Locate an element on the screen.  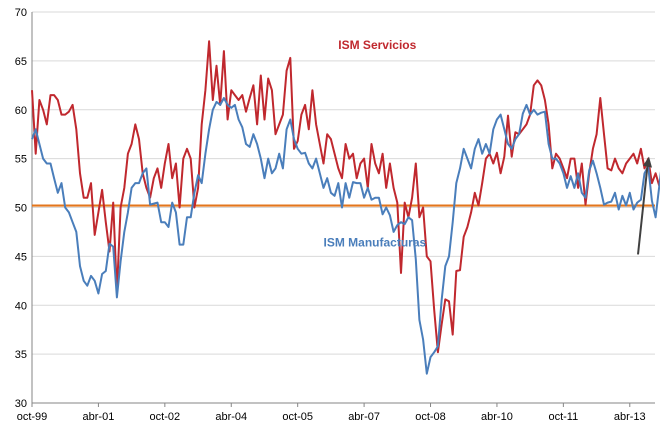
x-tick-label: abr-13 is located at coordinates (630, 417).